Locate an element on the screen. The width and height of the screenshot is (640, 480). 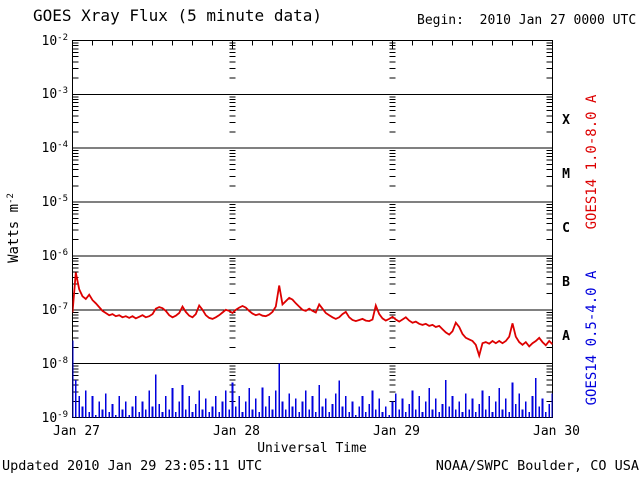
x-tick-label: Jan 30 is located at coordinates (556, 431).